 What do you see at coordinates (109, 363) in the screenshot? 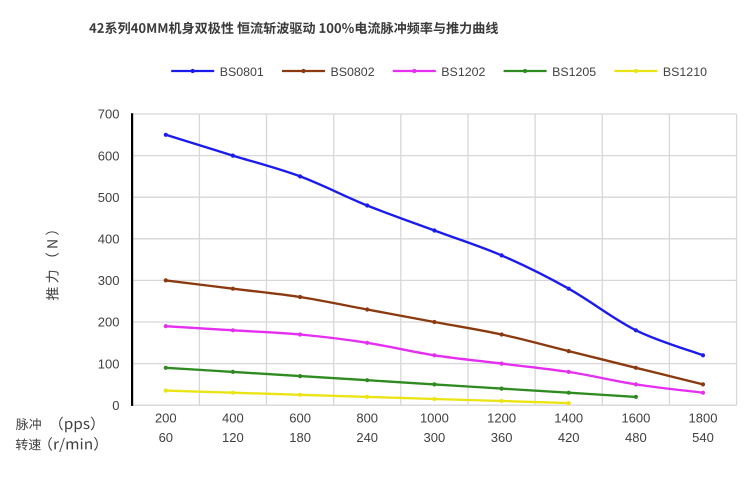
I see `svg-text: 100` at bounding box center [109, 363].